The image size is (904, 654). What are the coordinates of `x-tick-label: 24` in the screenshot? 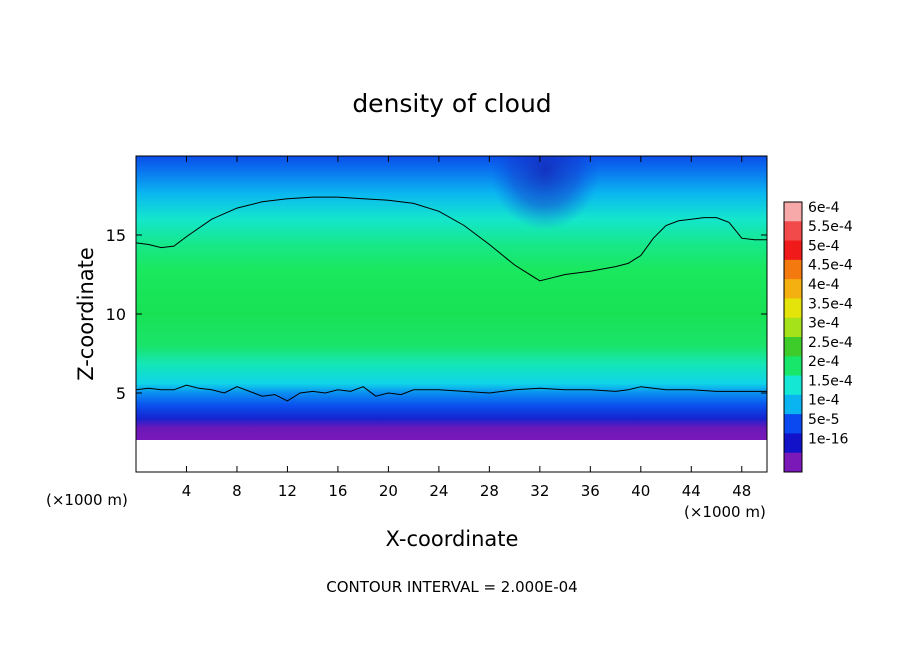 It's located at (438, 491).